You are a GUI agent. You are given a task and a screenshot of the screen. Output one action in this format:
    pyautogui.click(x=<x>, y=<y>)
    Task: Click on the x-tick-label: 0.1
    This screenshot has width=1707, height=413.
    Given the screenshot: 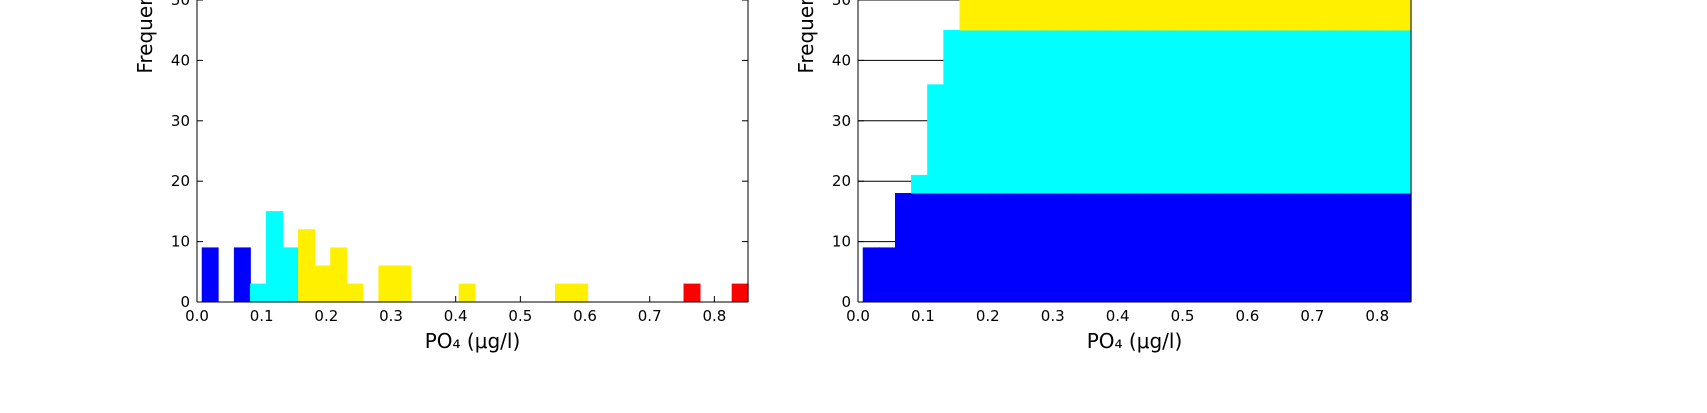 What is the action you would take?
    pyautogui.click(x=923, y=316)
    